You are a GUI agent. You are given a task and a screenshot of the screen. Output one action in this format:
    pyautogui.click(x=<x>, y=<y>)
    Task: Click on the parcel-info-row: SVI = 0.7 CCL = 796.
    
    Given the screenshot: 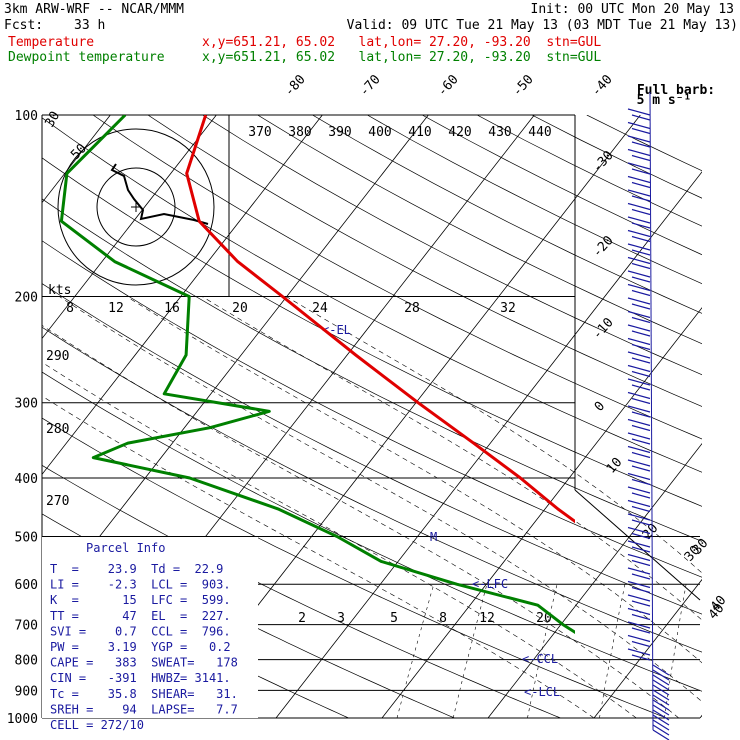 What is the action you would take?
    pyautogui.click(x=140, y=631)
    